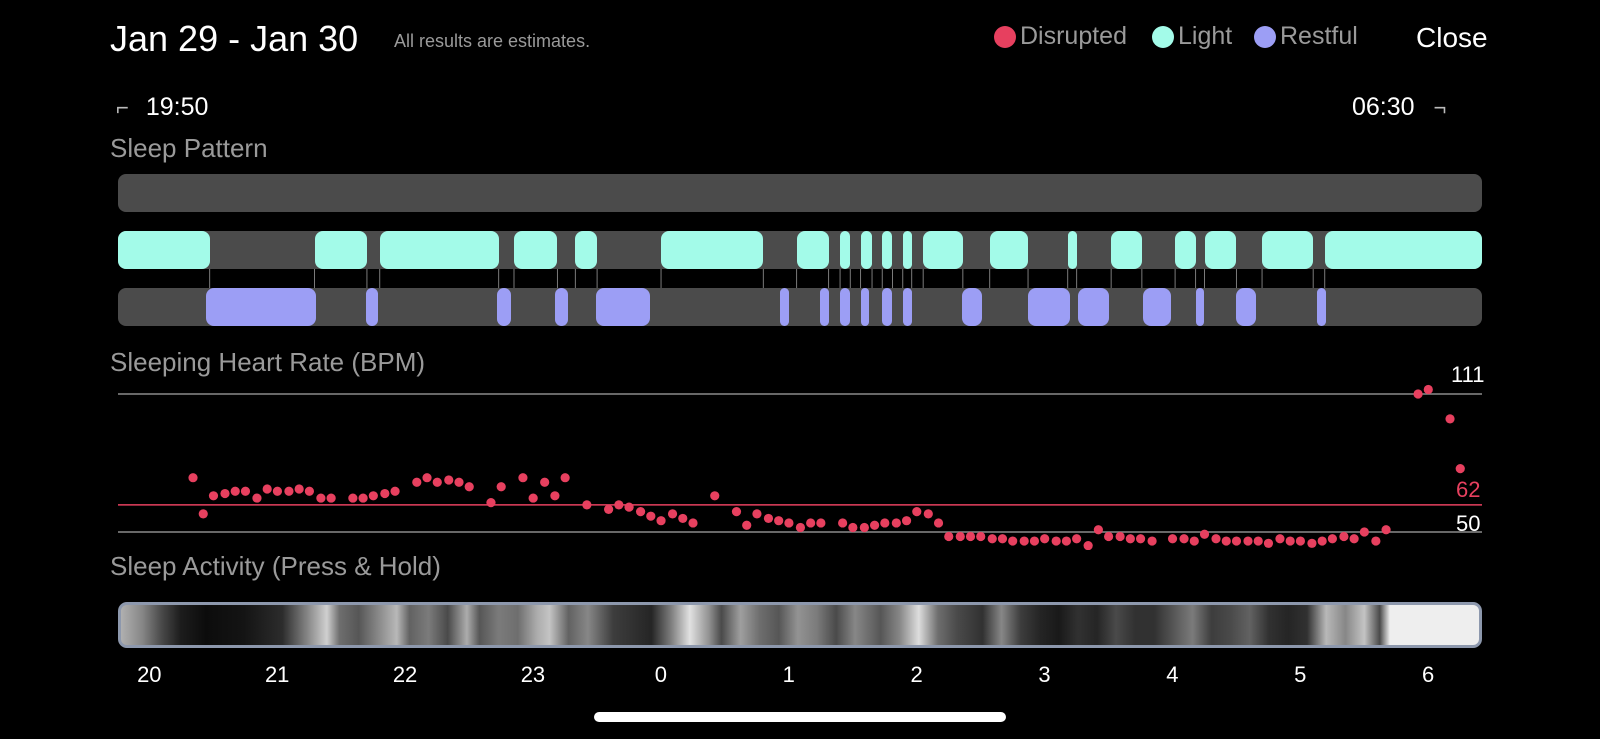 The width and height of the screenshot is (1600, 739). What do you see at coordinates (1060, 36) in the screenshot?
I see `legend-disrupted: Disrupted` at bounding box center [1060, 36].